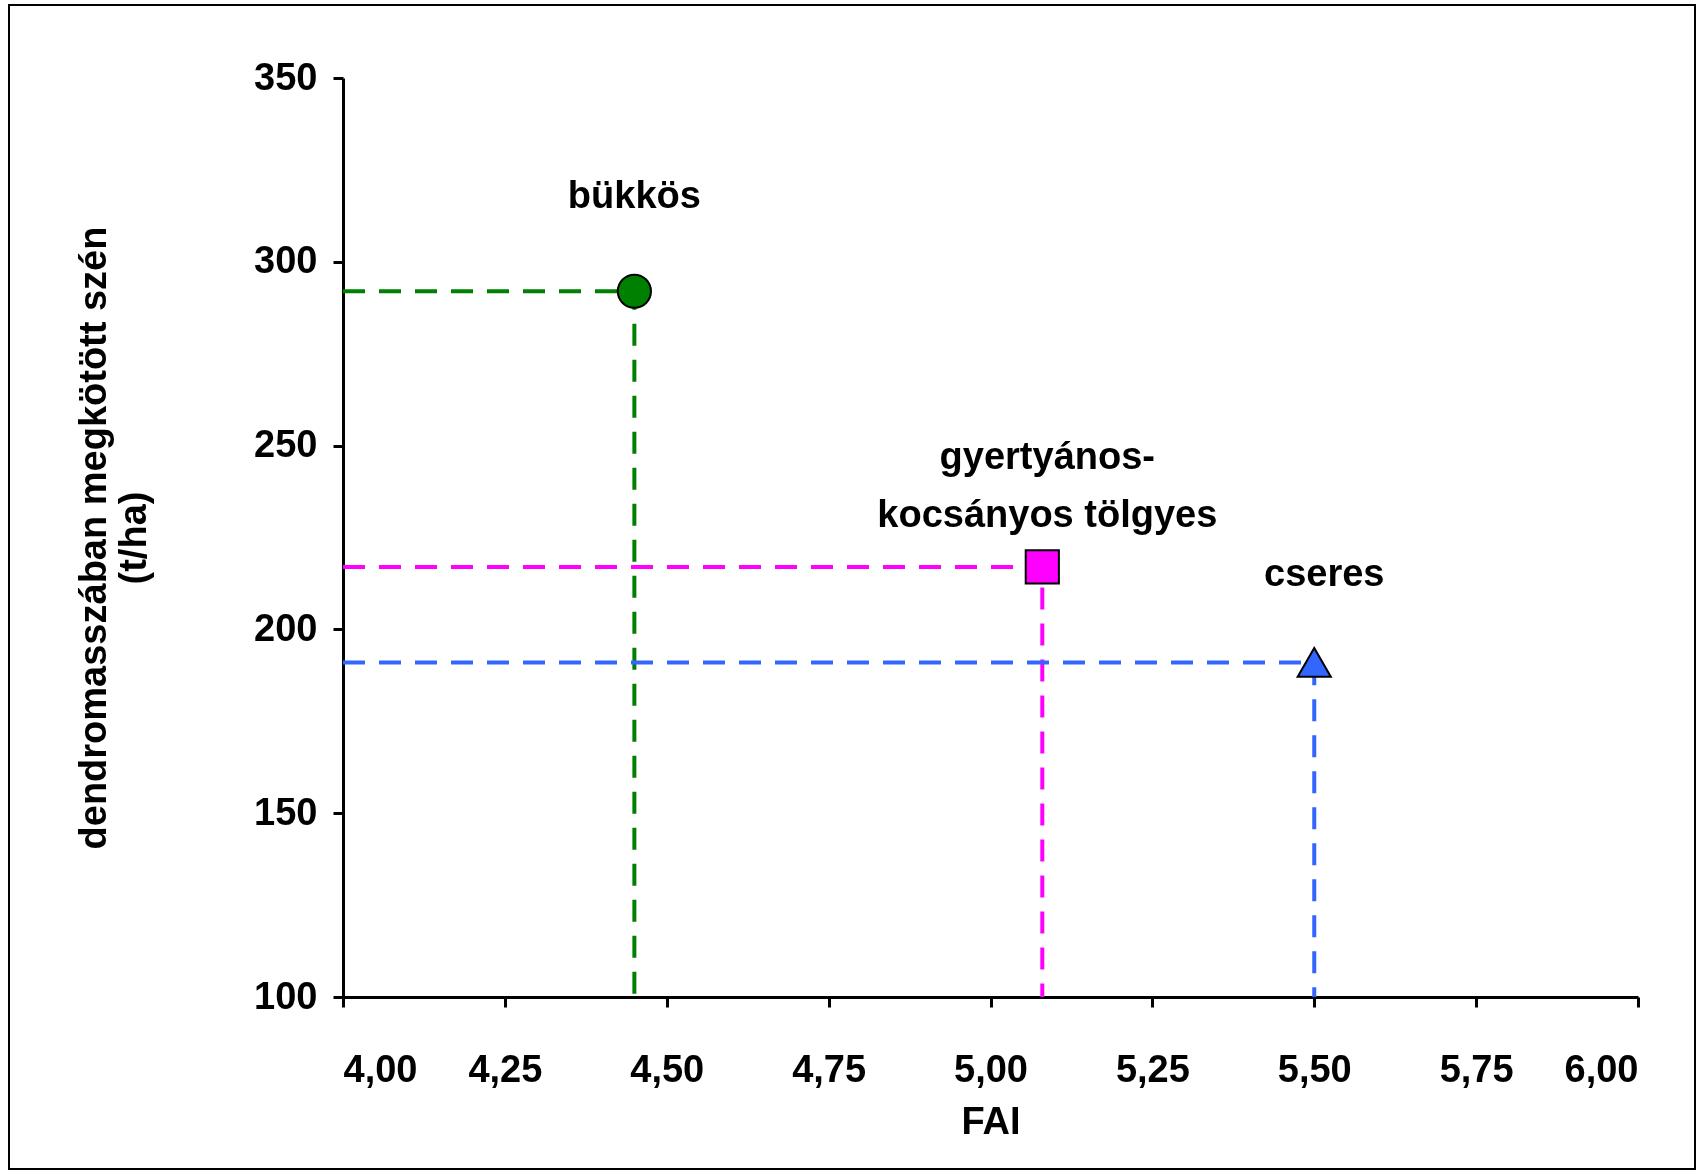 This screenshot has width=1704, height=1174. Describe the element at coordinates (1314, 1068) in the screenshot. I see `x-tick-label: 5,50` at that location.